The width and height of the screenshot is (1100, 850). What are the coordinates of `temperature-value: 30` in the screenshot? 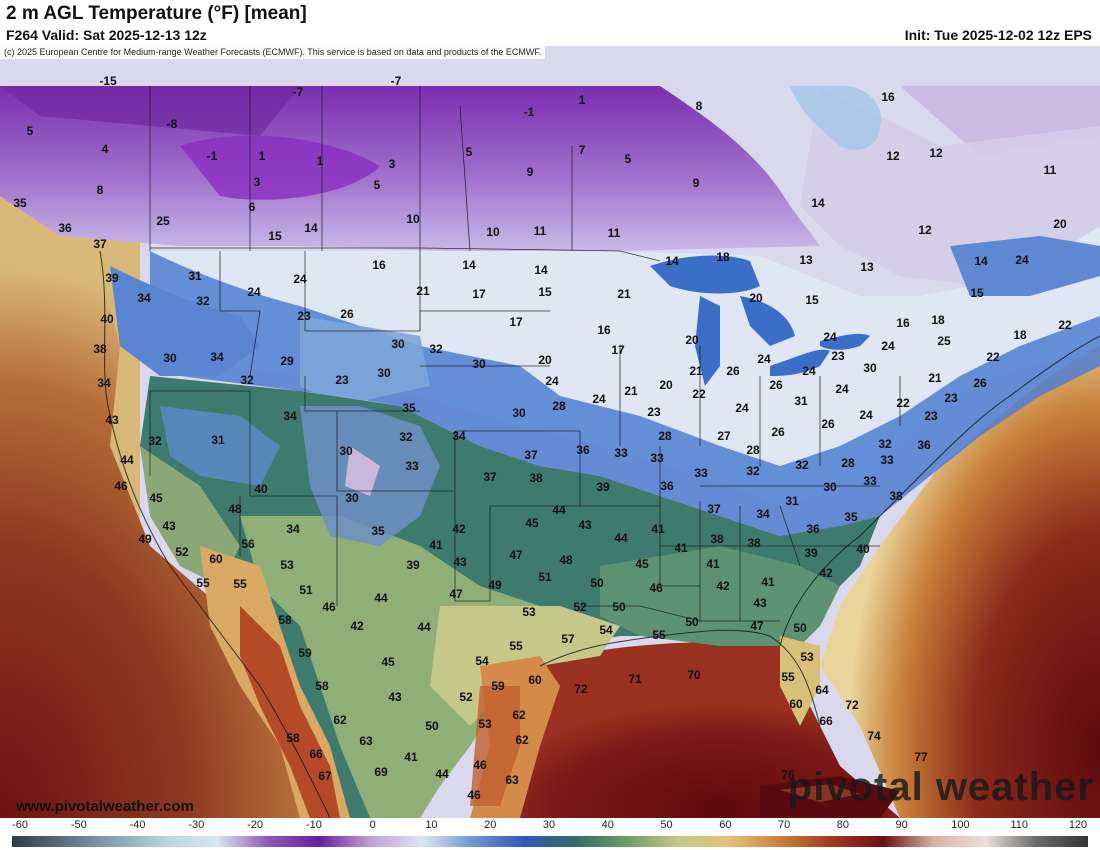 It's located at (830, 487).